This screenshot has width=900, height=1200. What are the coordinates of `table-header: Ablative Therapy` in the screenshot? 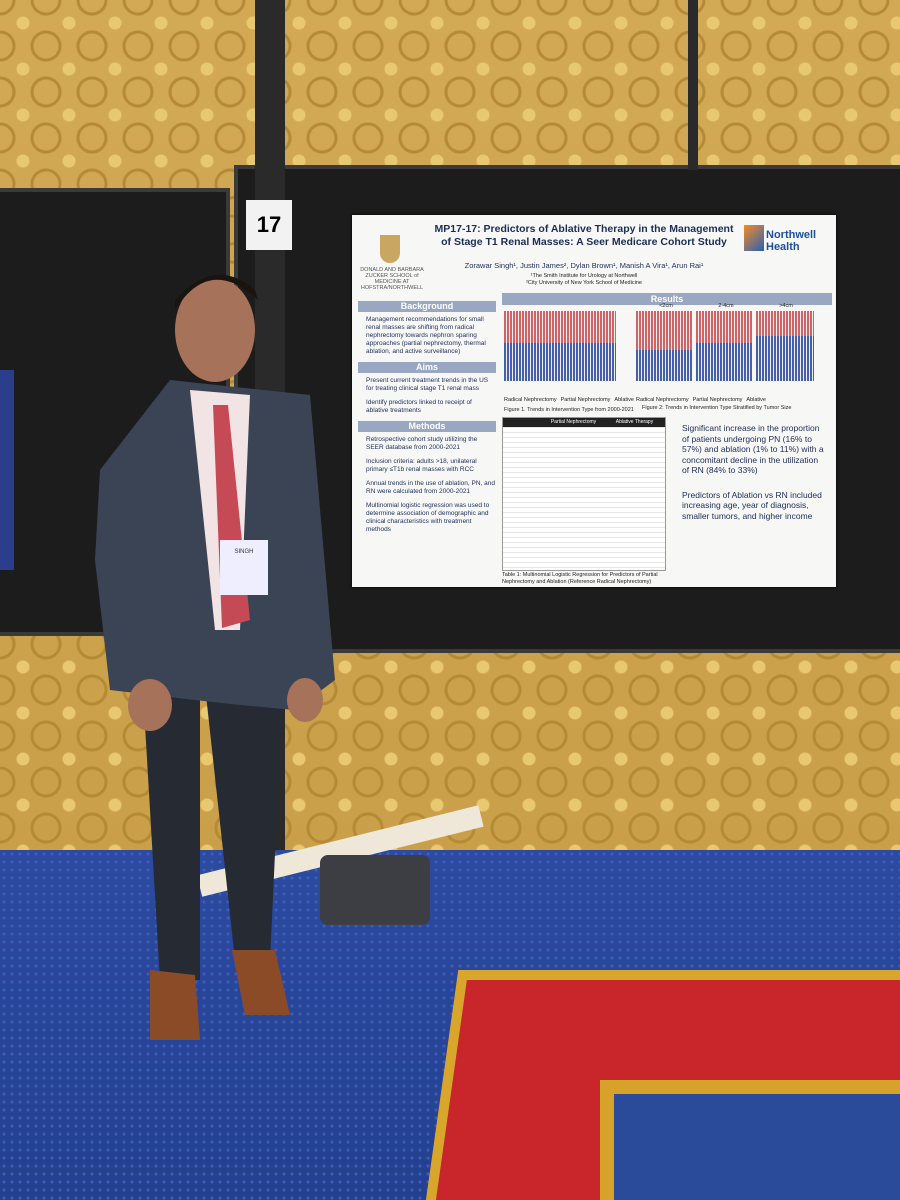 It's located at (634, 422).